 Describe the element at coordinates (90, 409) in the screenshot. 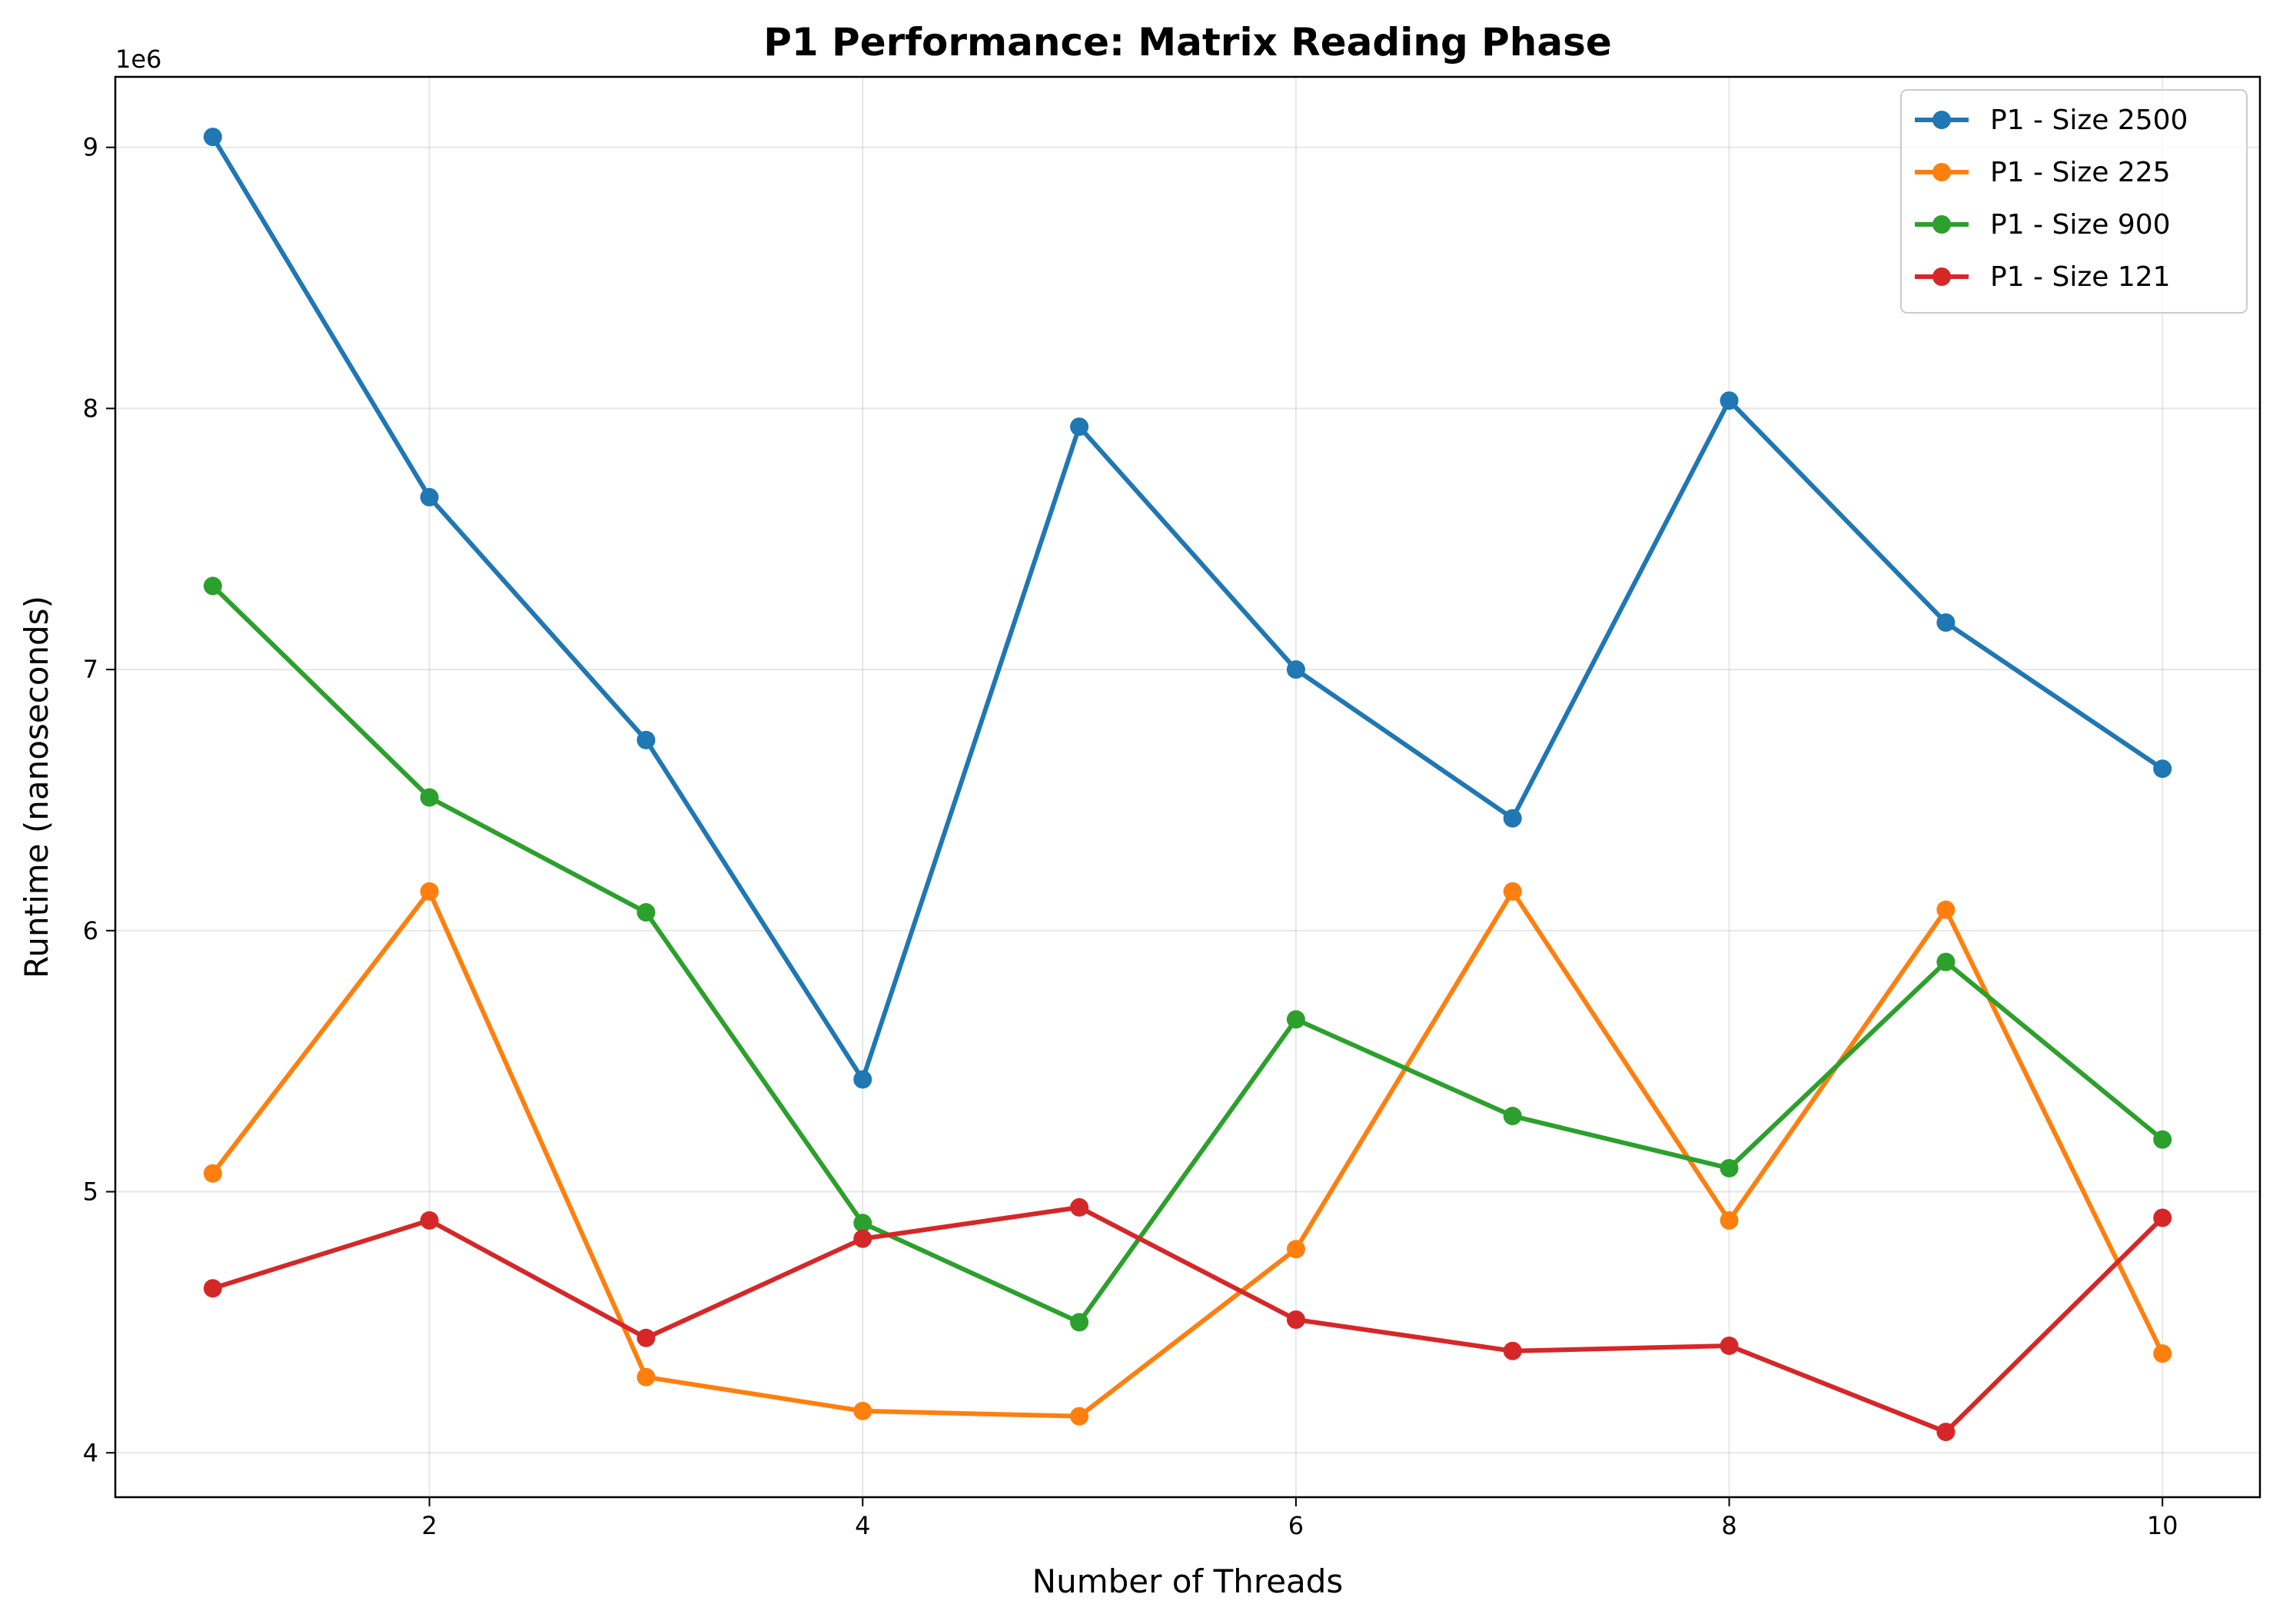

I see `y-tick-label: 8` at that location.